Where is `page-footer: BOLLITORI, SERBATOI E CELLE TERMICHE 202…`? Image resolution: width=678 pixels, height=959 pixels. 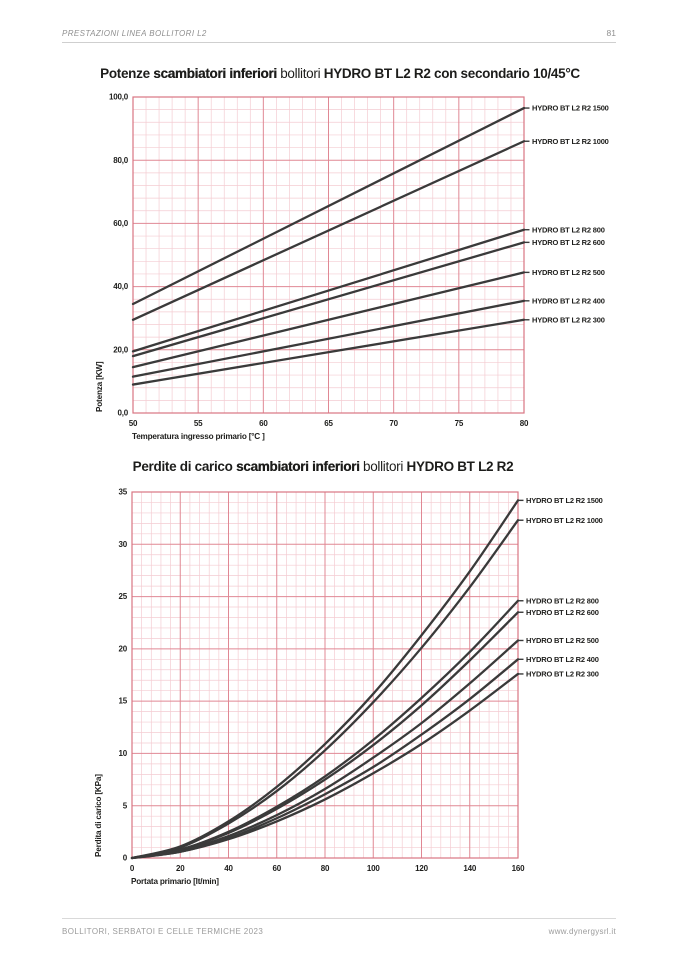
page-footer: BOLLITORI, SERBATOI E CELLE TERMICHE 202… is located at coordinates (339, 927).